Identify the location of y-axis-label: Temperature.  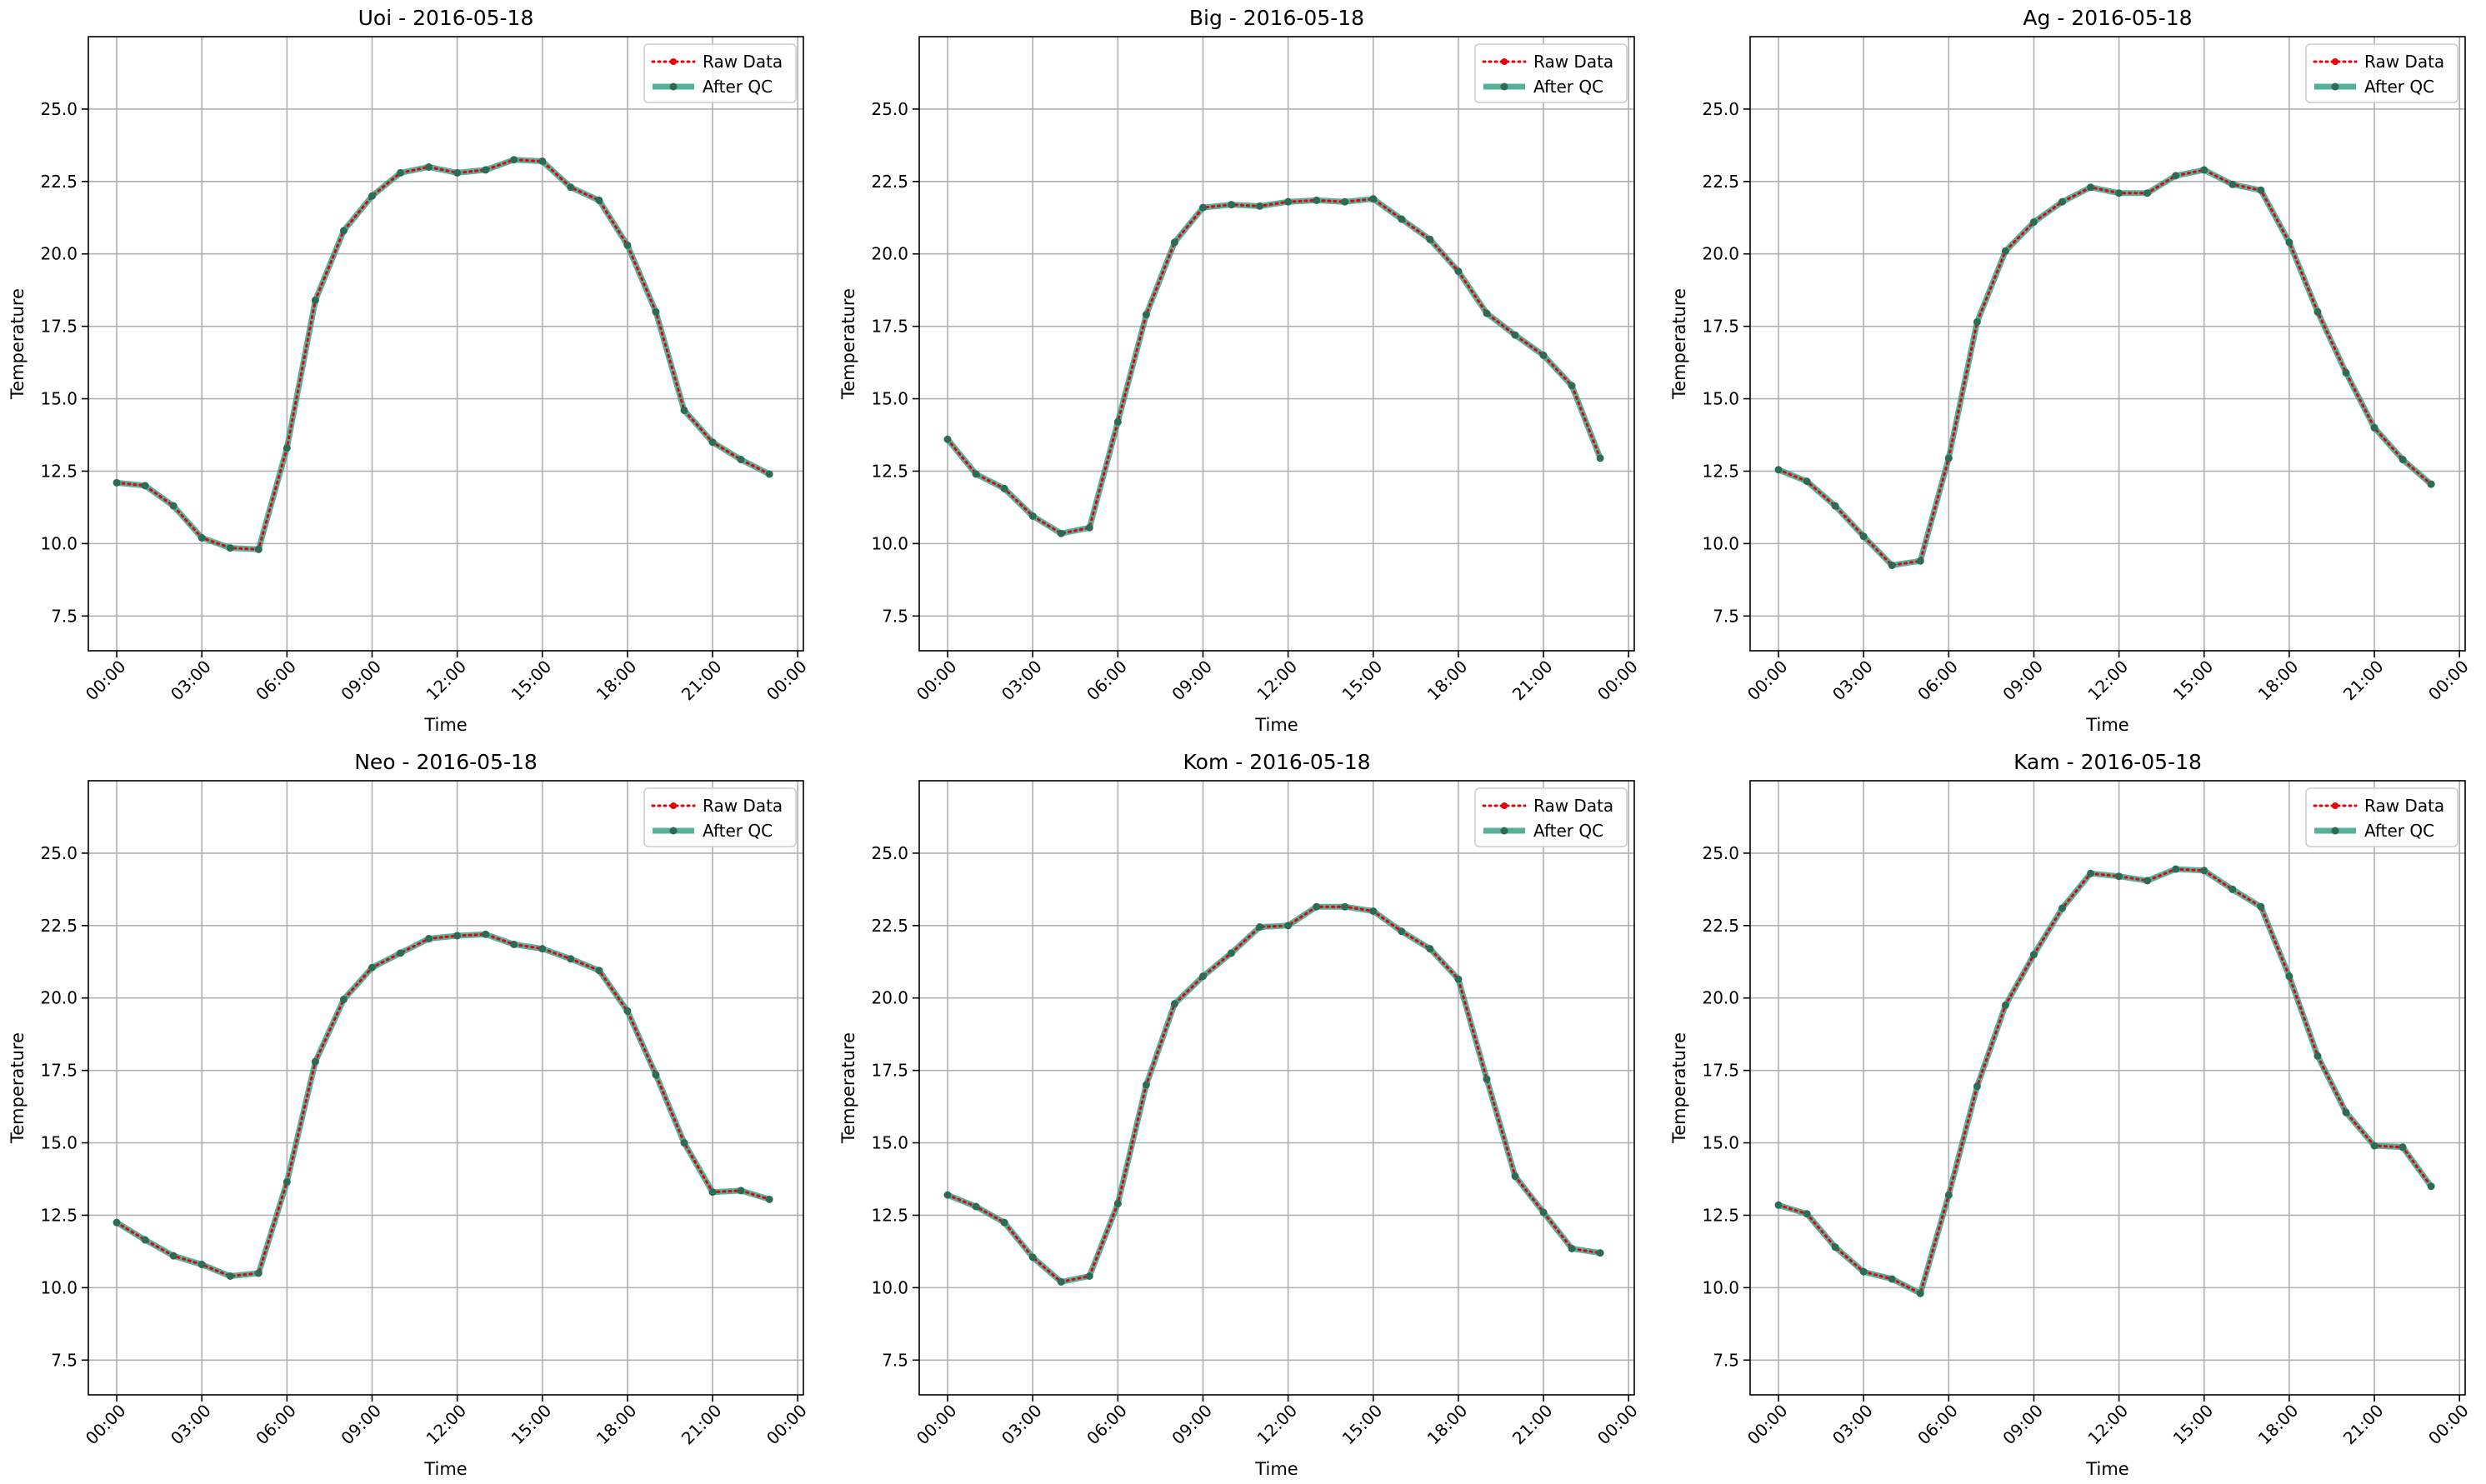
(1679, 344).